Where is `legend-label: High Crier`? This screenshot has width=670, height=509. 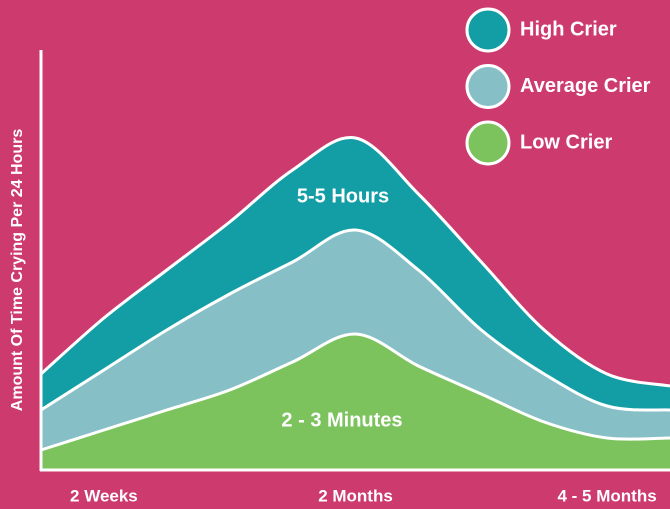
legend-label: High Crier is located at coordinates (568, 29).